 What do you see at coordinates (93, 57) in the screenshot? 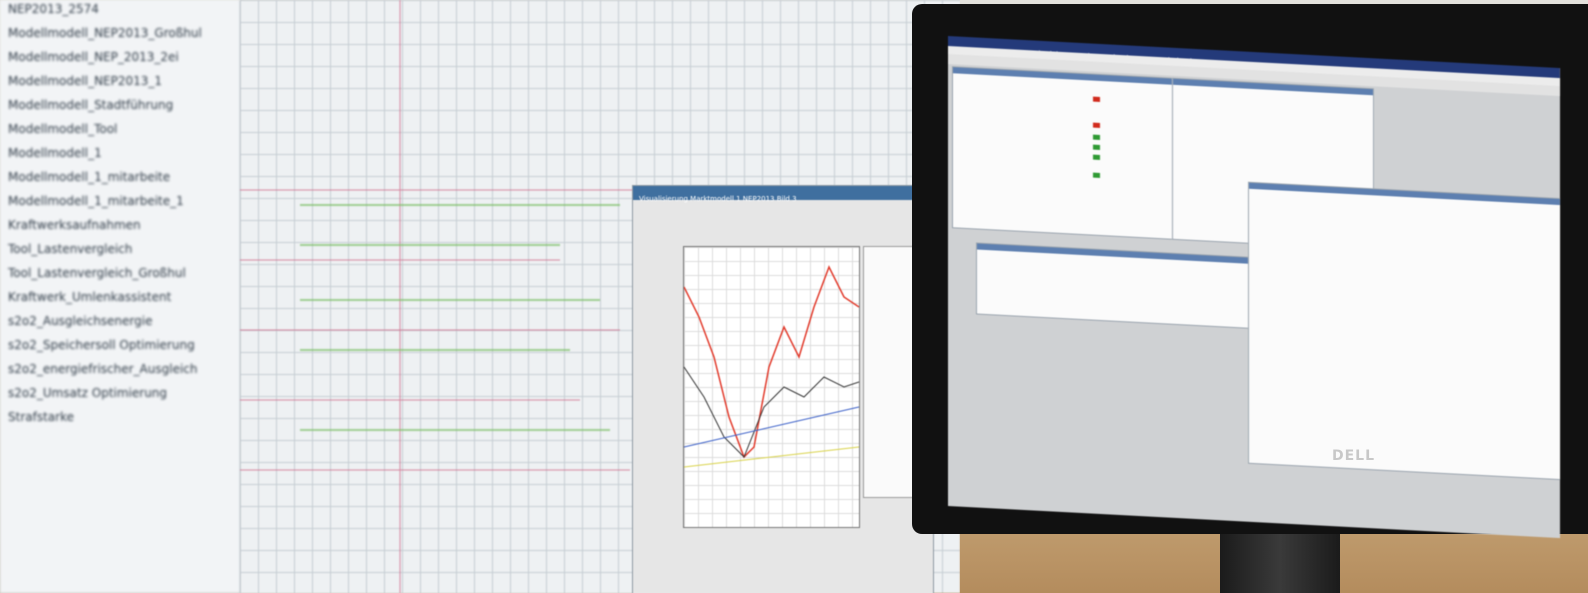
I see `project-tree-item: Modellmodell_NEP_2013_2ei` at bounding box center [93, 57].